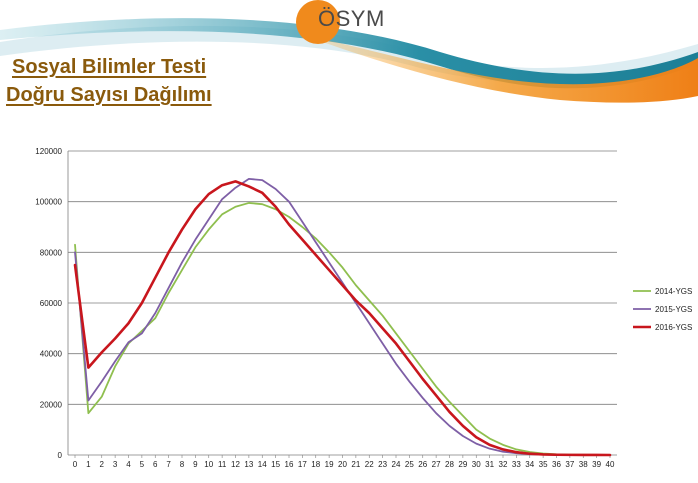 The image size is (698, 483). I want to click on x-tick-label: 30, so click(476, 464).